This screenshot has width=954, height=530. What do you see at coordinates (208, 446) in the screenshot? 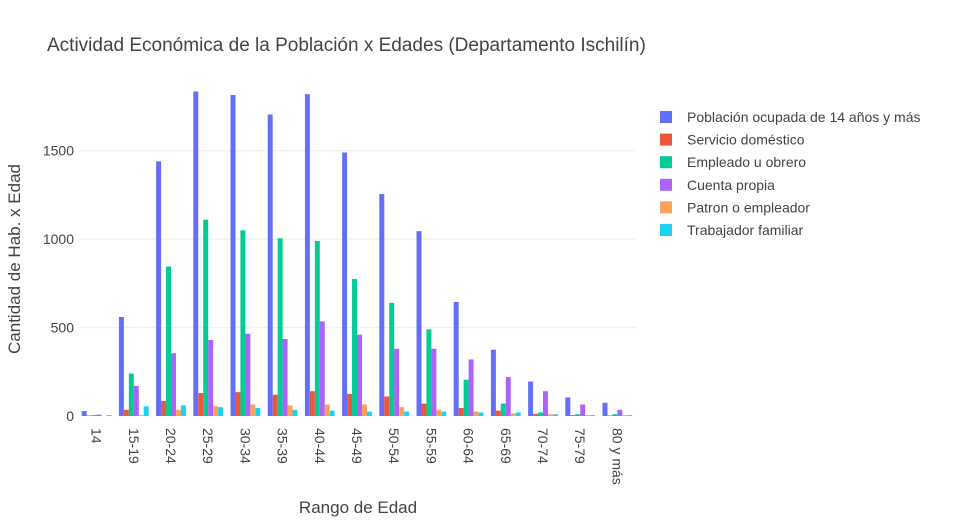
I see `x-tick-label: 25-29` at bounding box center [208, 446].